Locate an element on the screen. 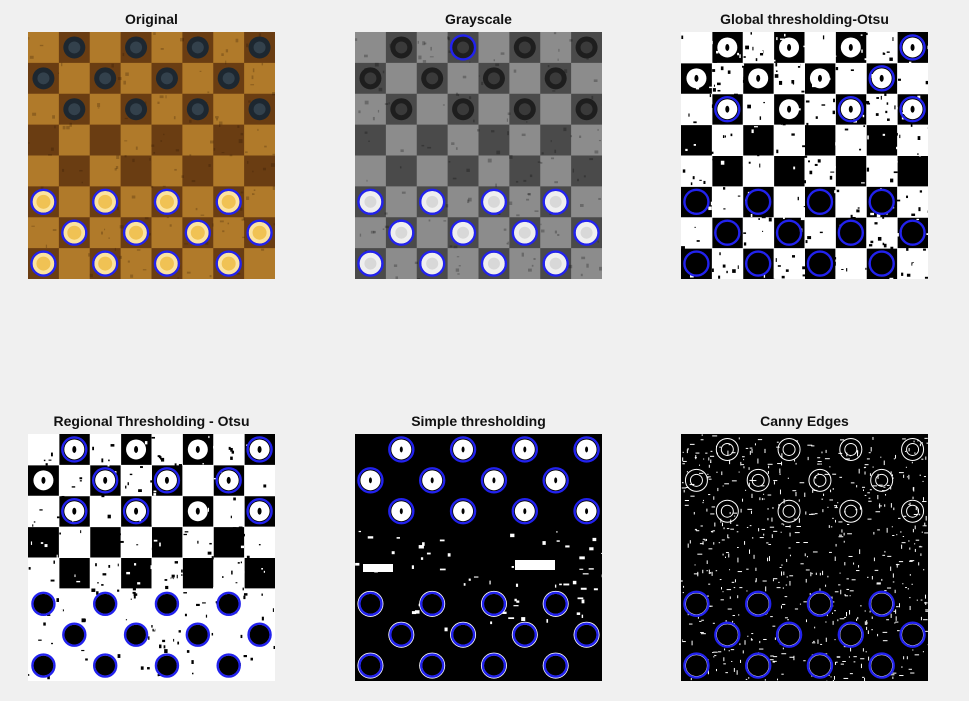  piece-hole is located at coordinates (819, 78).